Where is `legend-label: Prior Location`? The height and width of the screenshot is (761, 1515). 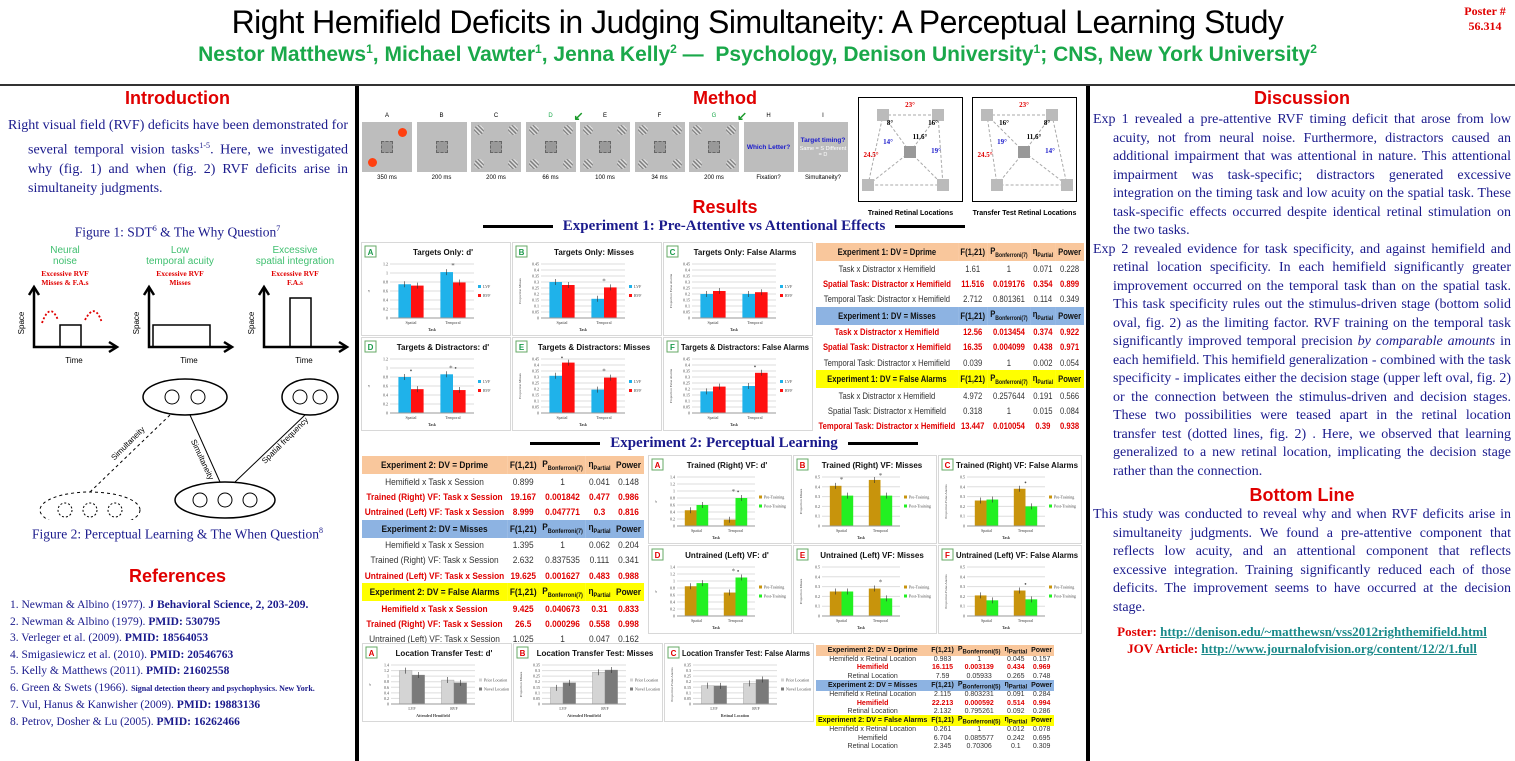
legend-label: Prior Location is located at coordinates (495, 680).